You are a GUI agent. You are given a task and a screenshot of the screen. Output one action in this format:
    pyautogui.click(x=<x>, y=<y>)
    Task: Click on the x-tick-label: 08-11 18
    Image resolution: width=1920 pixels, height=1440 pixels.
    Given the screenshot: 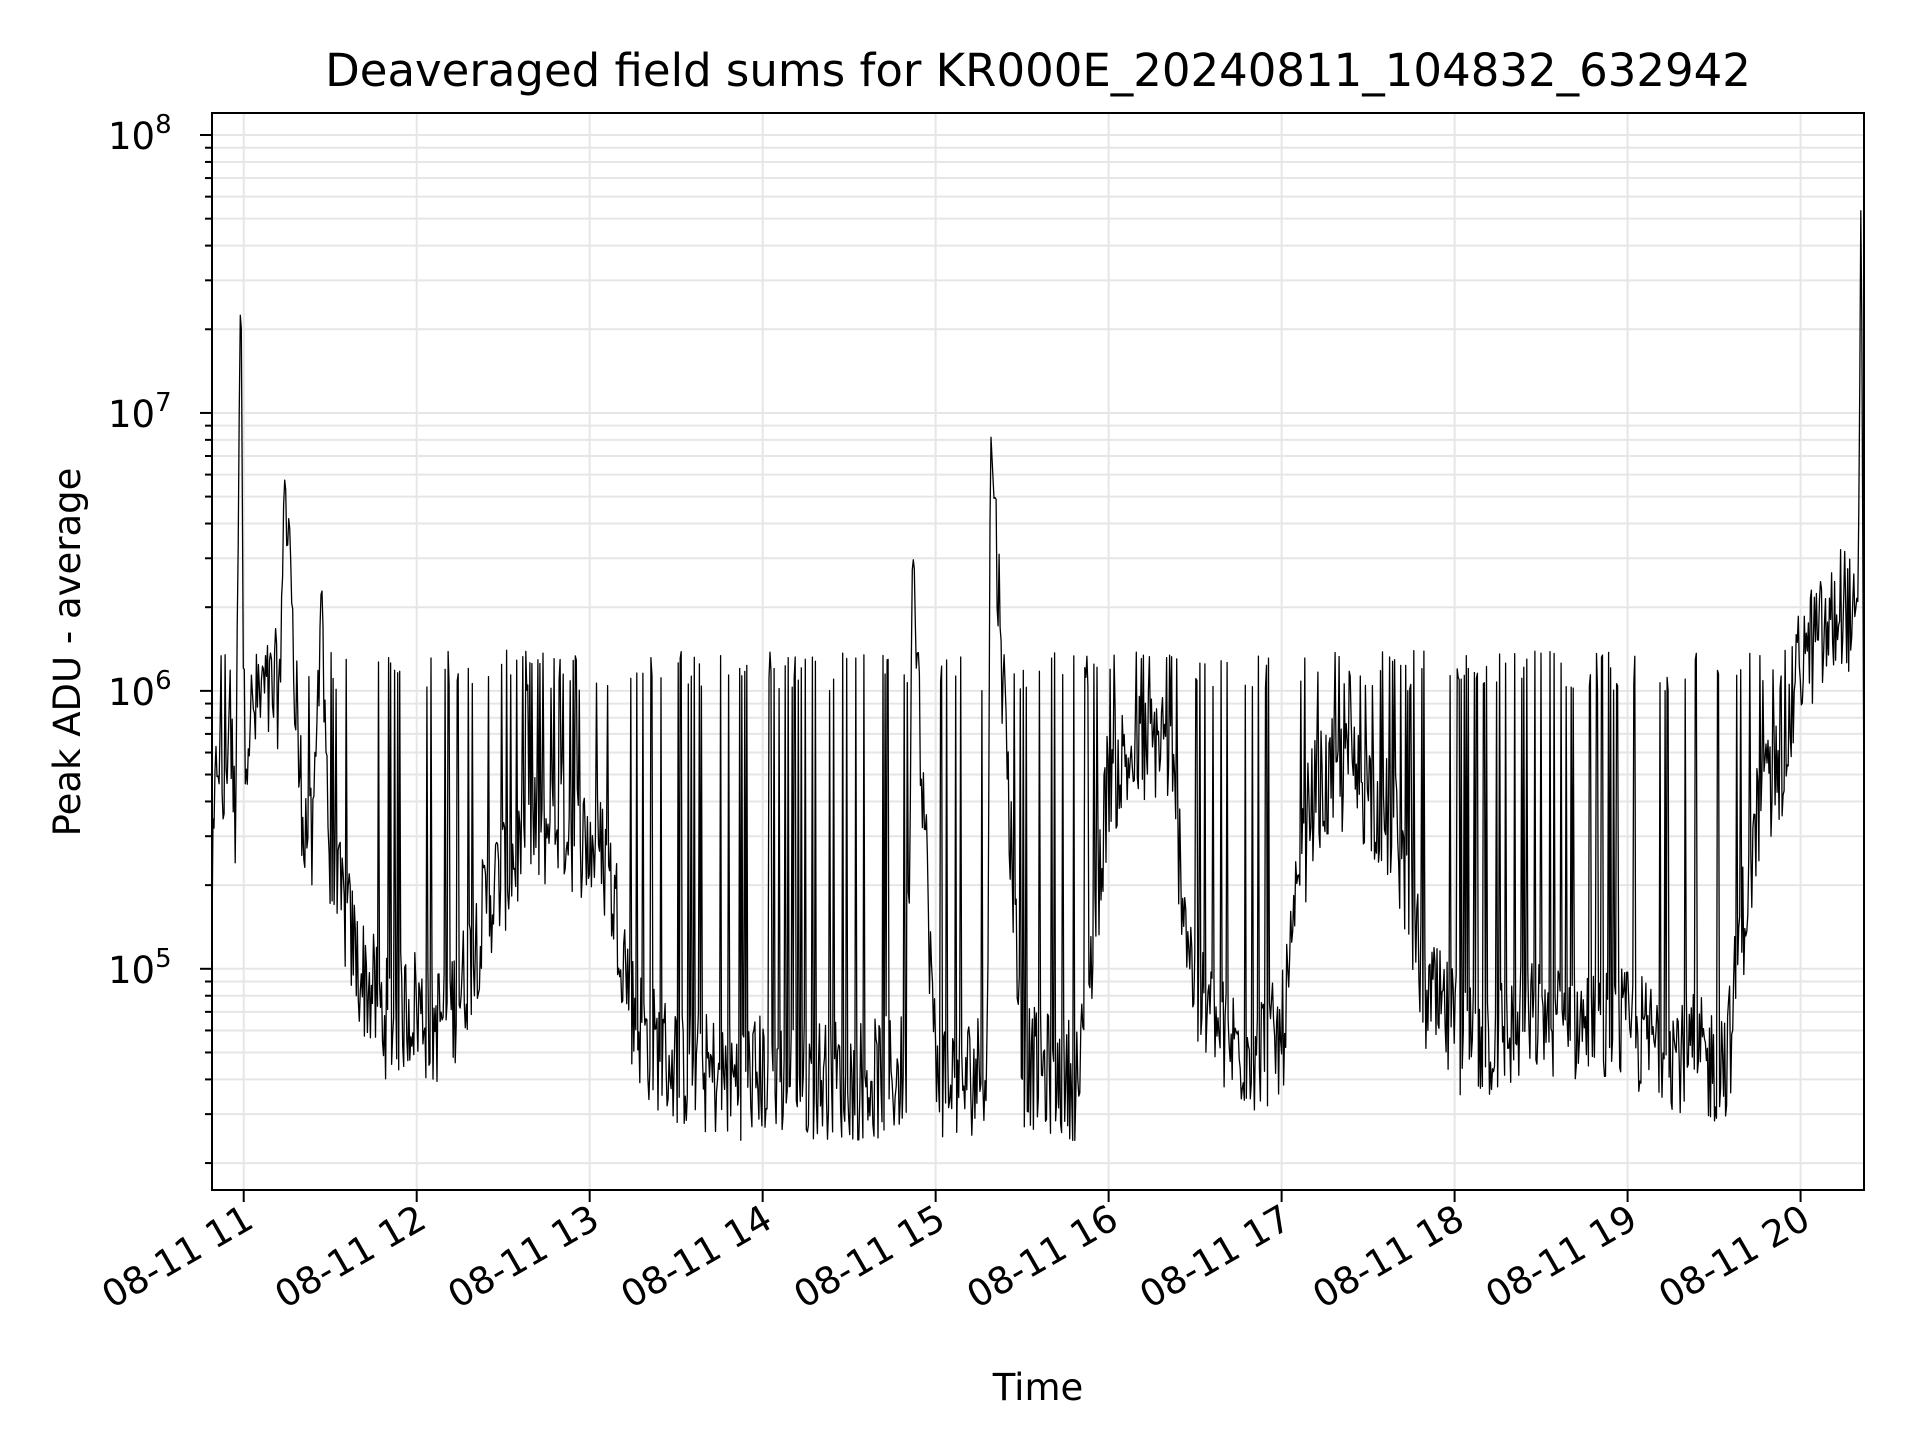 What is the action you would take?
    pyautogui.click(x=1389, y=1257)
    